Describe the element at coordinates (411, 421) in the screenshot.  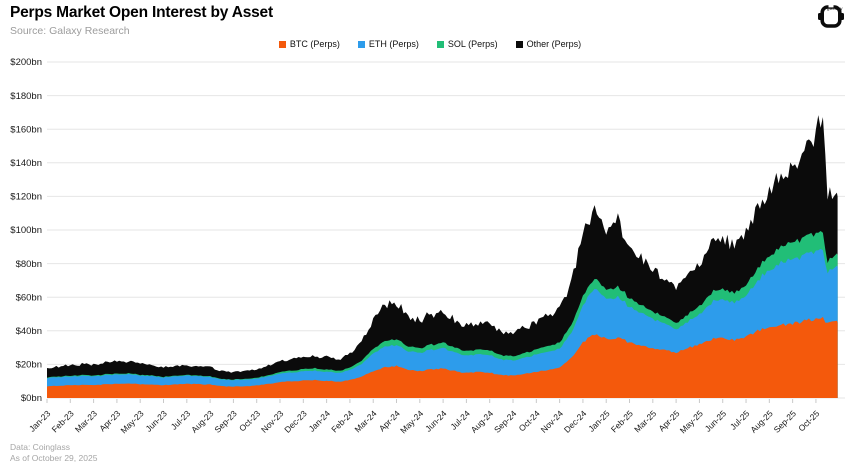
I see `x-axis-label: May-24` at that location.